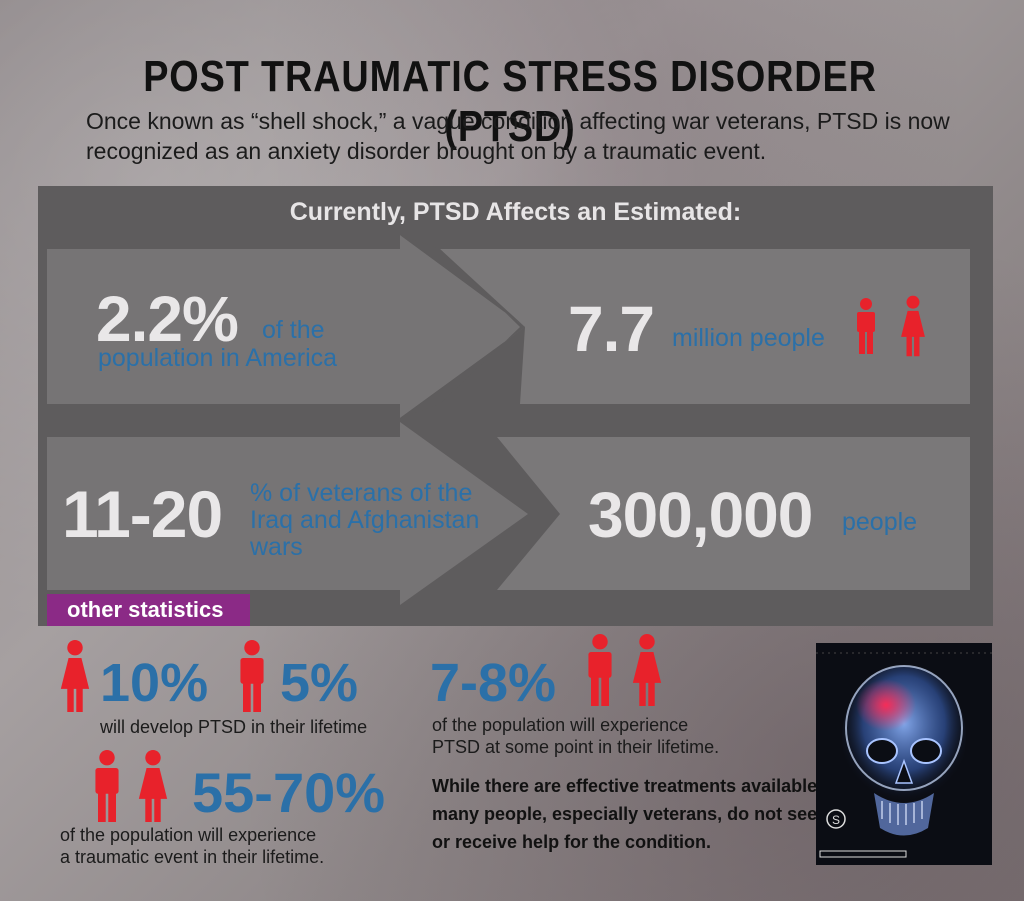 The width and height of the screenshot is (1024, 901). I want to click on stat-women-10-percent: 10%, so click(154, 683).